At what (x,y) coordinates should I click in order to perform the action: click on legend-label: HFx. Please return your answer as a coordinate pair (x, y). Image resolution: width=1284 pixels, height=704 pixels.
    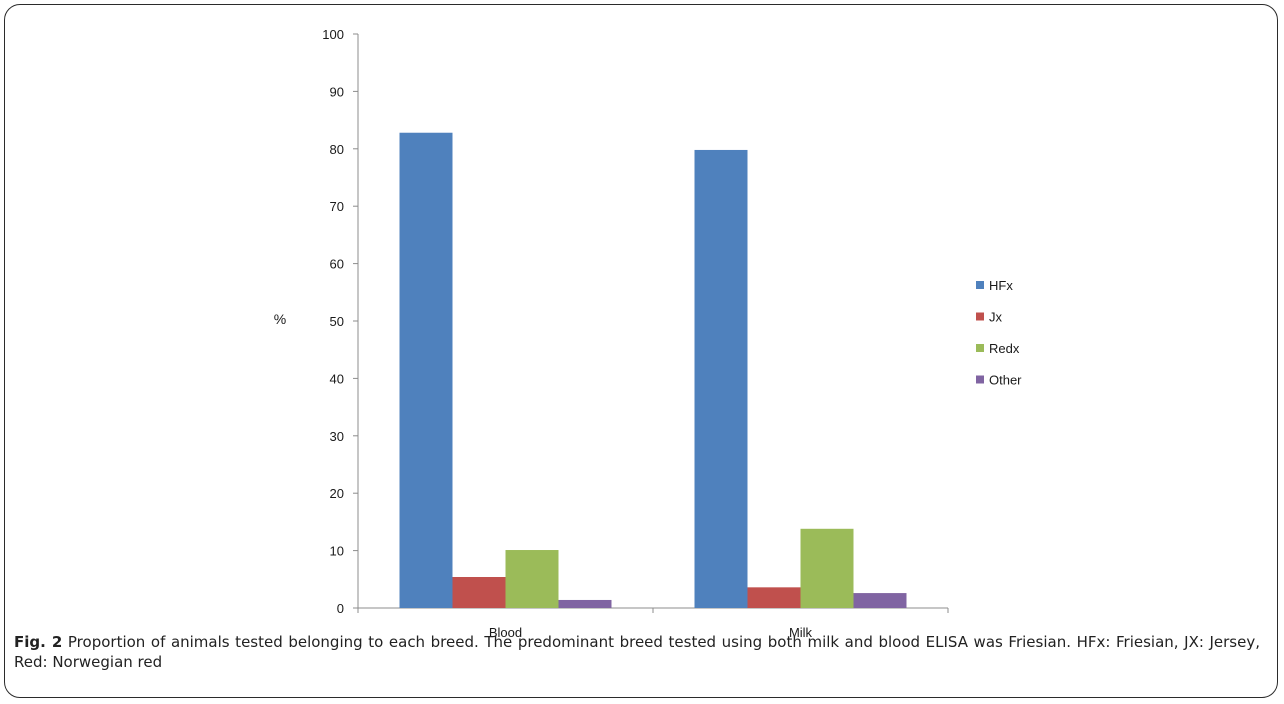
    Looking at the image, I should click on (1001, 285).